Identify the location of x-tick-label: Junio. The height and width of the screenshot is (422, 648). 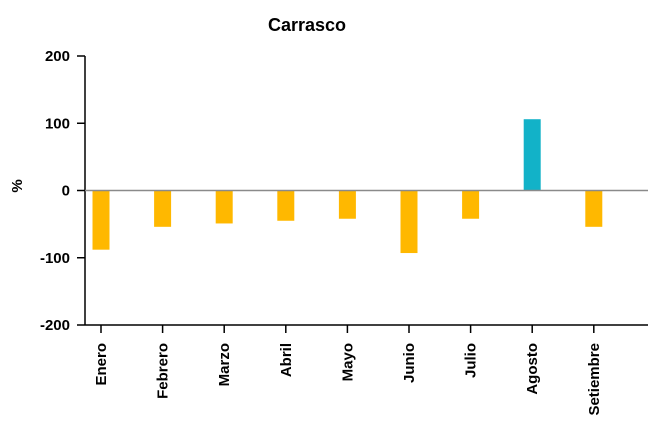
(409, 363).